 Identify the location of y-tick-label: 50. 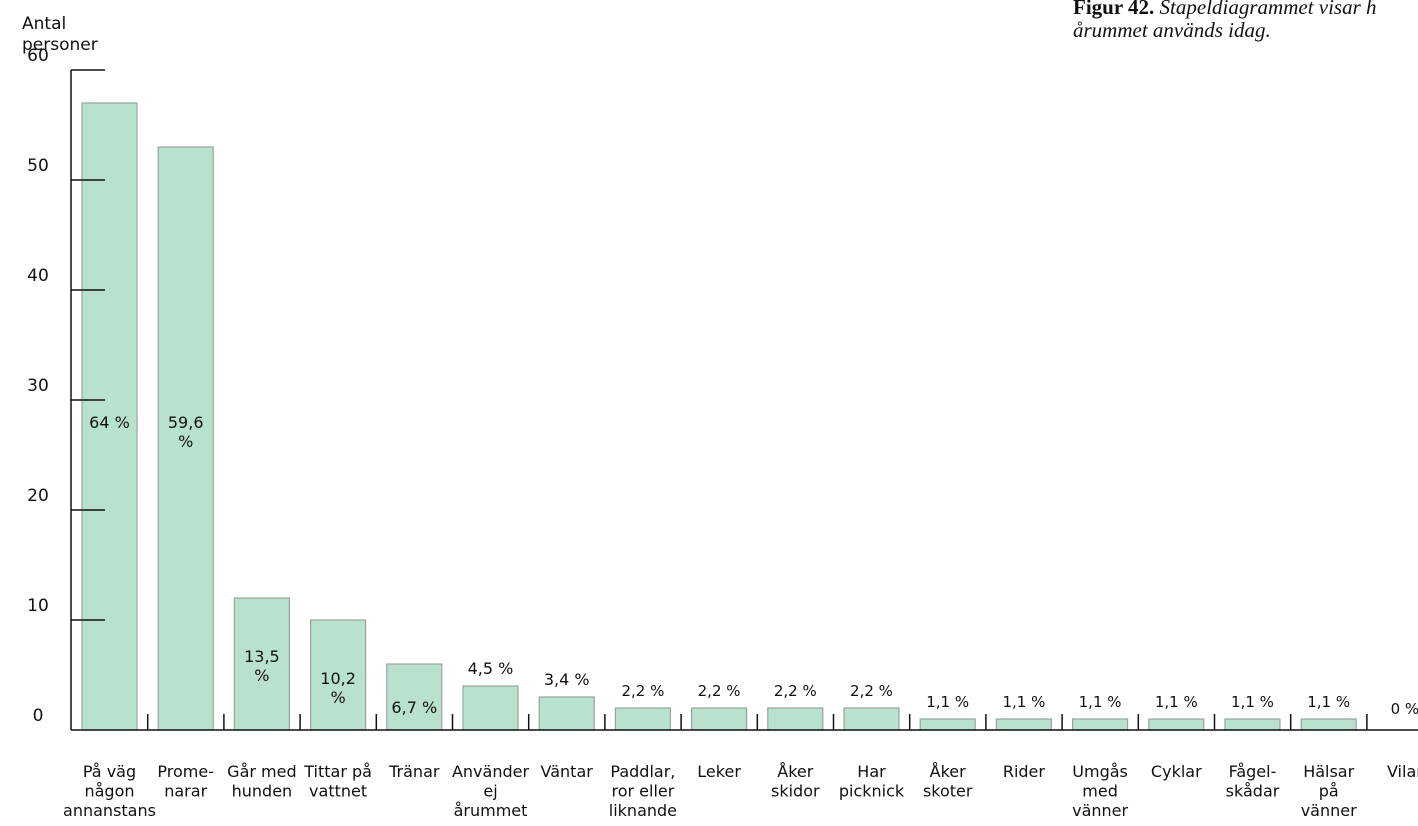
(38, 166).